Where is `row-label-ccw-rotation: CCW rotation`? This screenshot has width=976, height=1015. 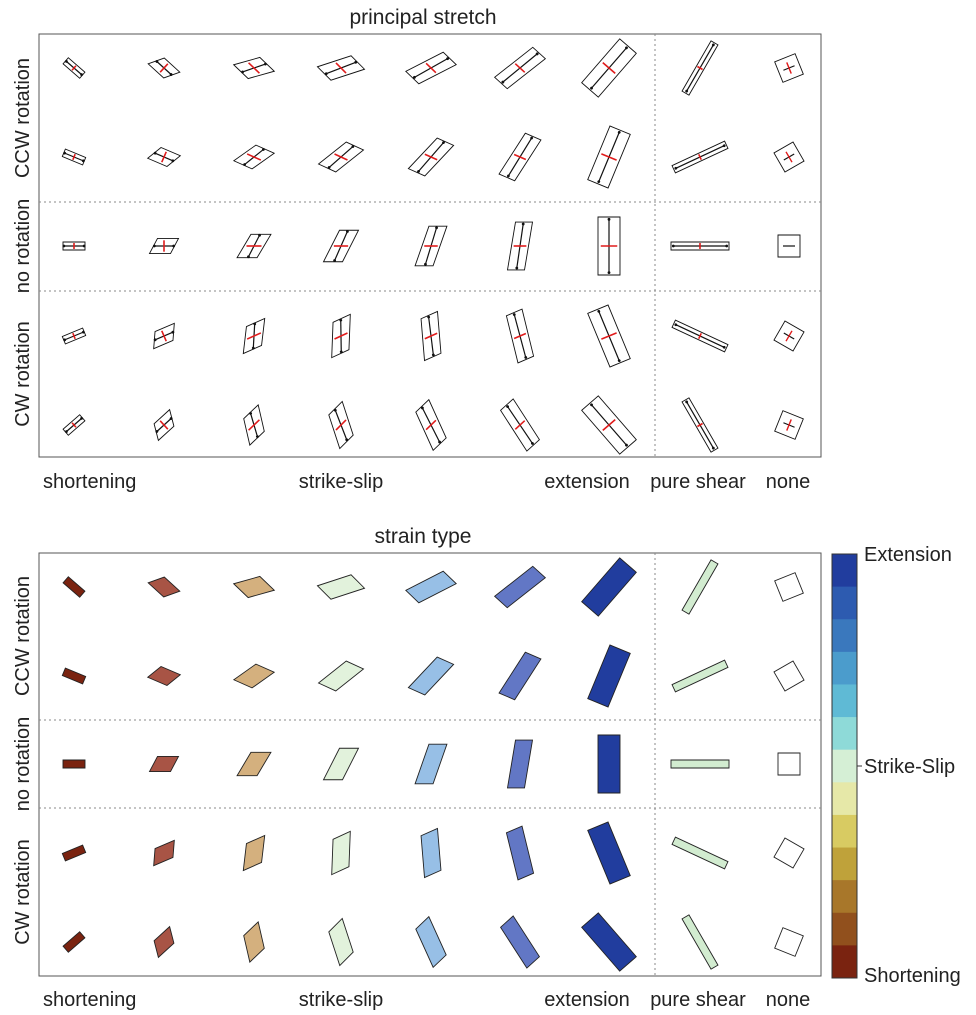 row-label-ccw-rotation: CCW rotation is located at coordinates (23, 118).